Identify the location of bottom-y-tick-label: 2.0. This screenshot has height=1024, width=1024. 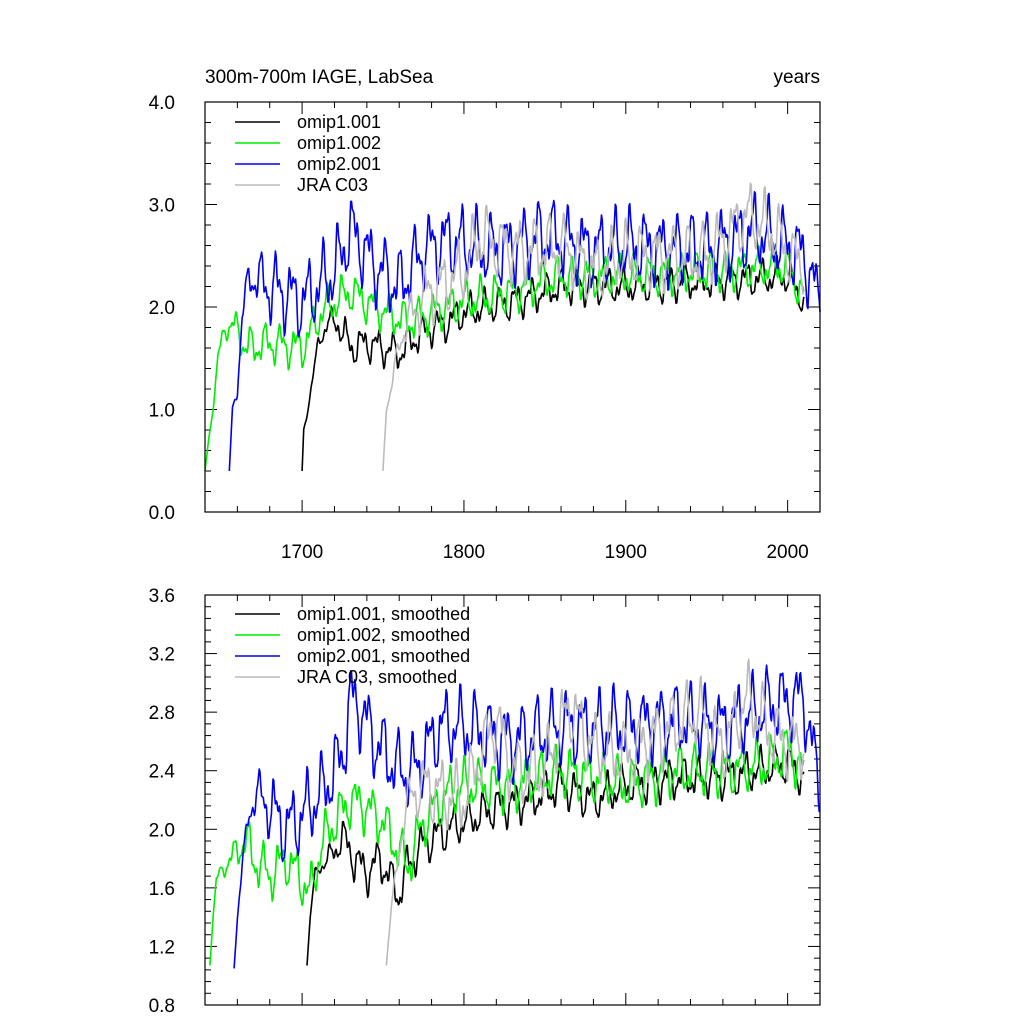
(162, 830).